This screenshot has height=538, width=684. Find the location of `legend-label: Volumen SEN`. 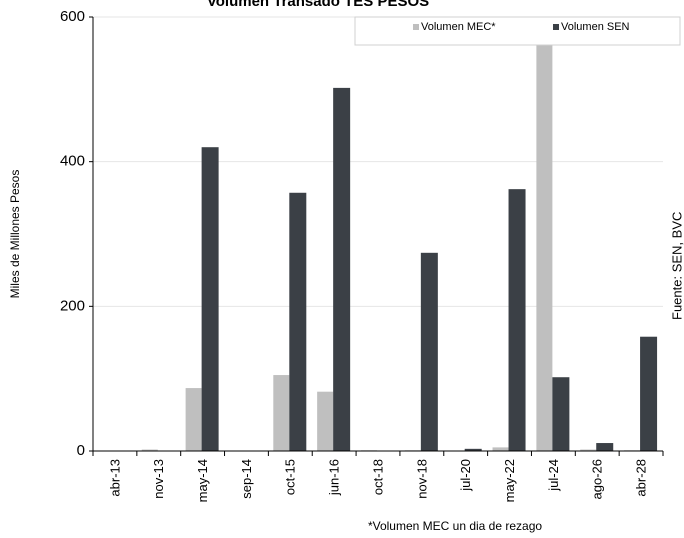

legend-label: Volumen SEN is located at coordinates (595, 27).